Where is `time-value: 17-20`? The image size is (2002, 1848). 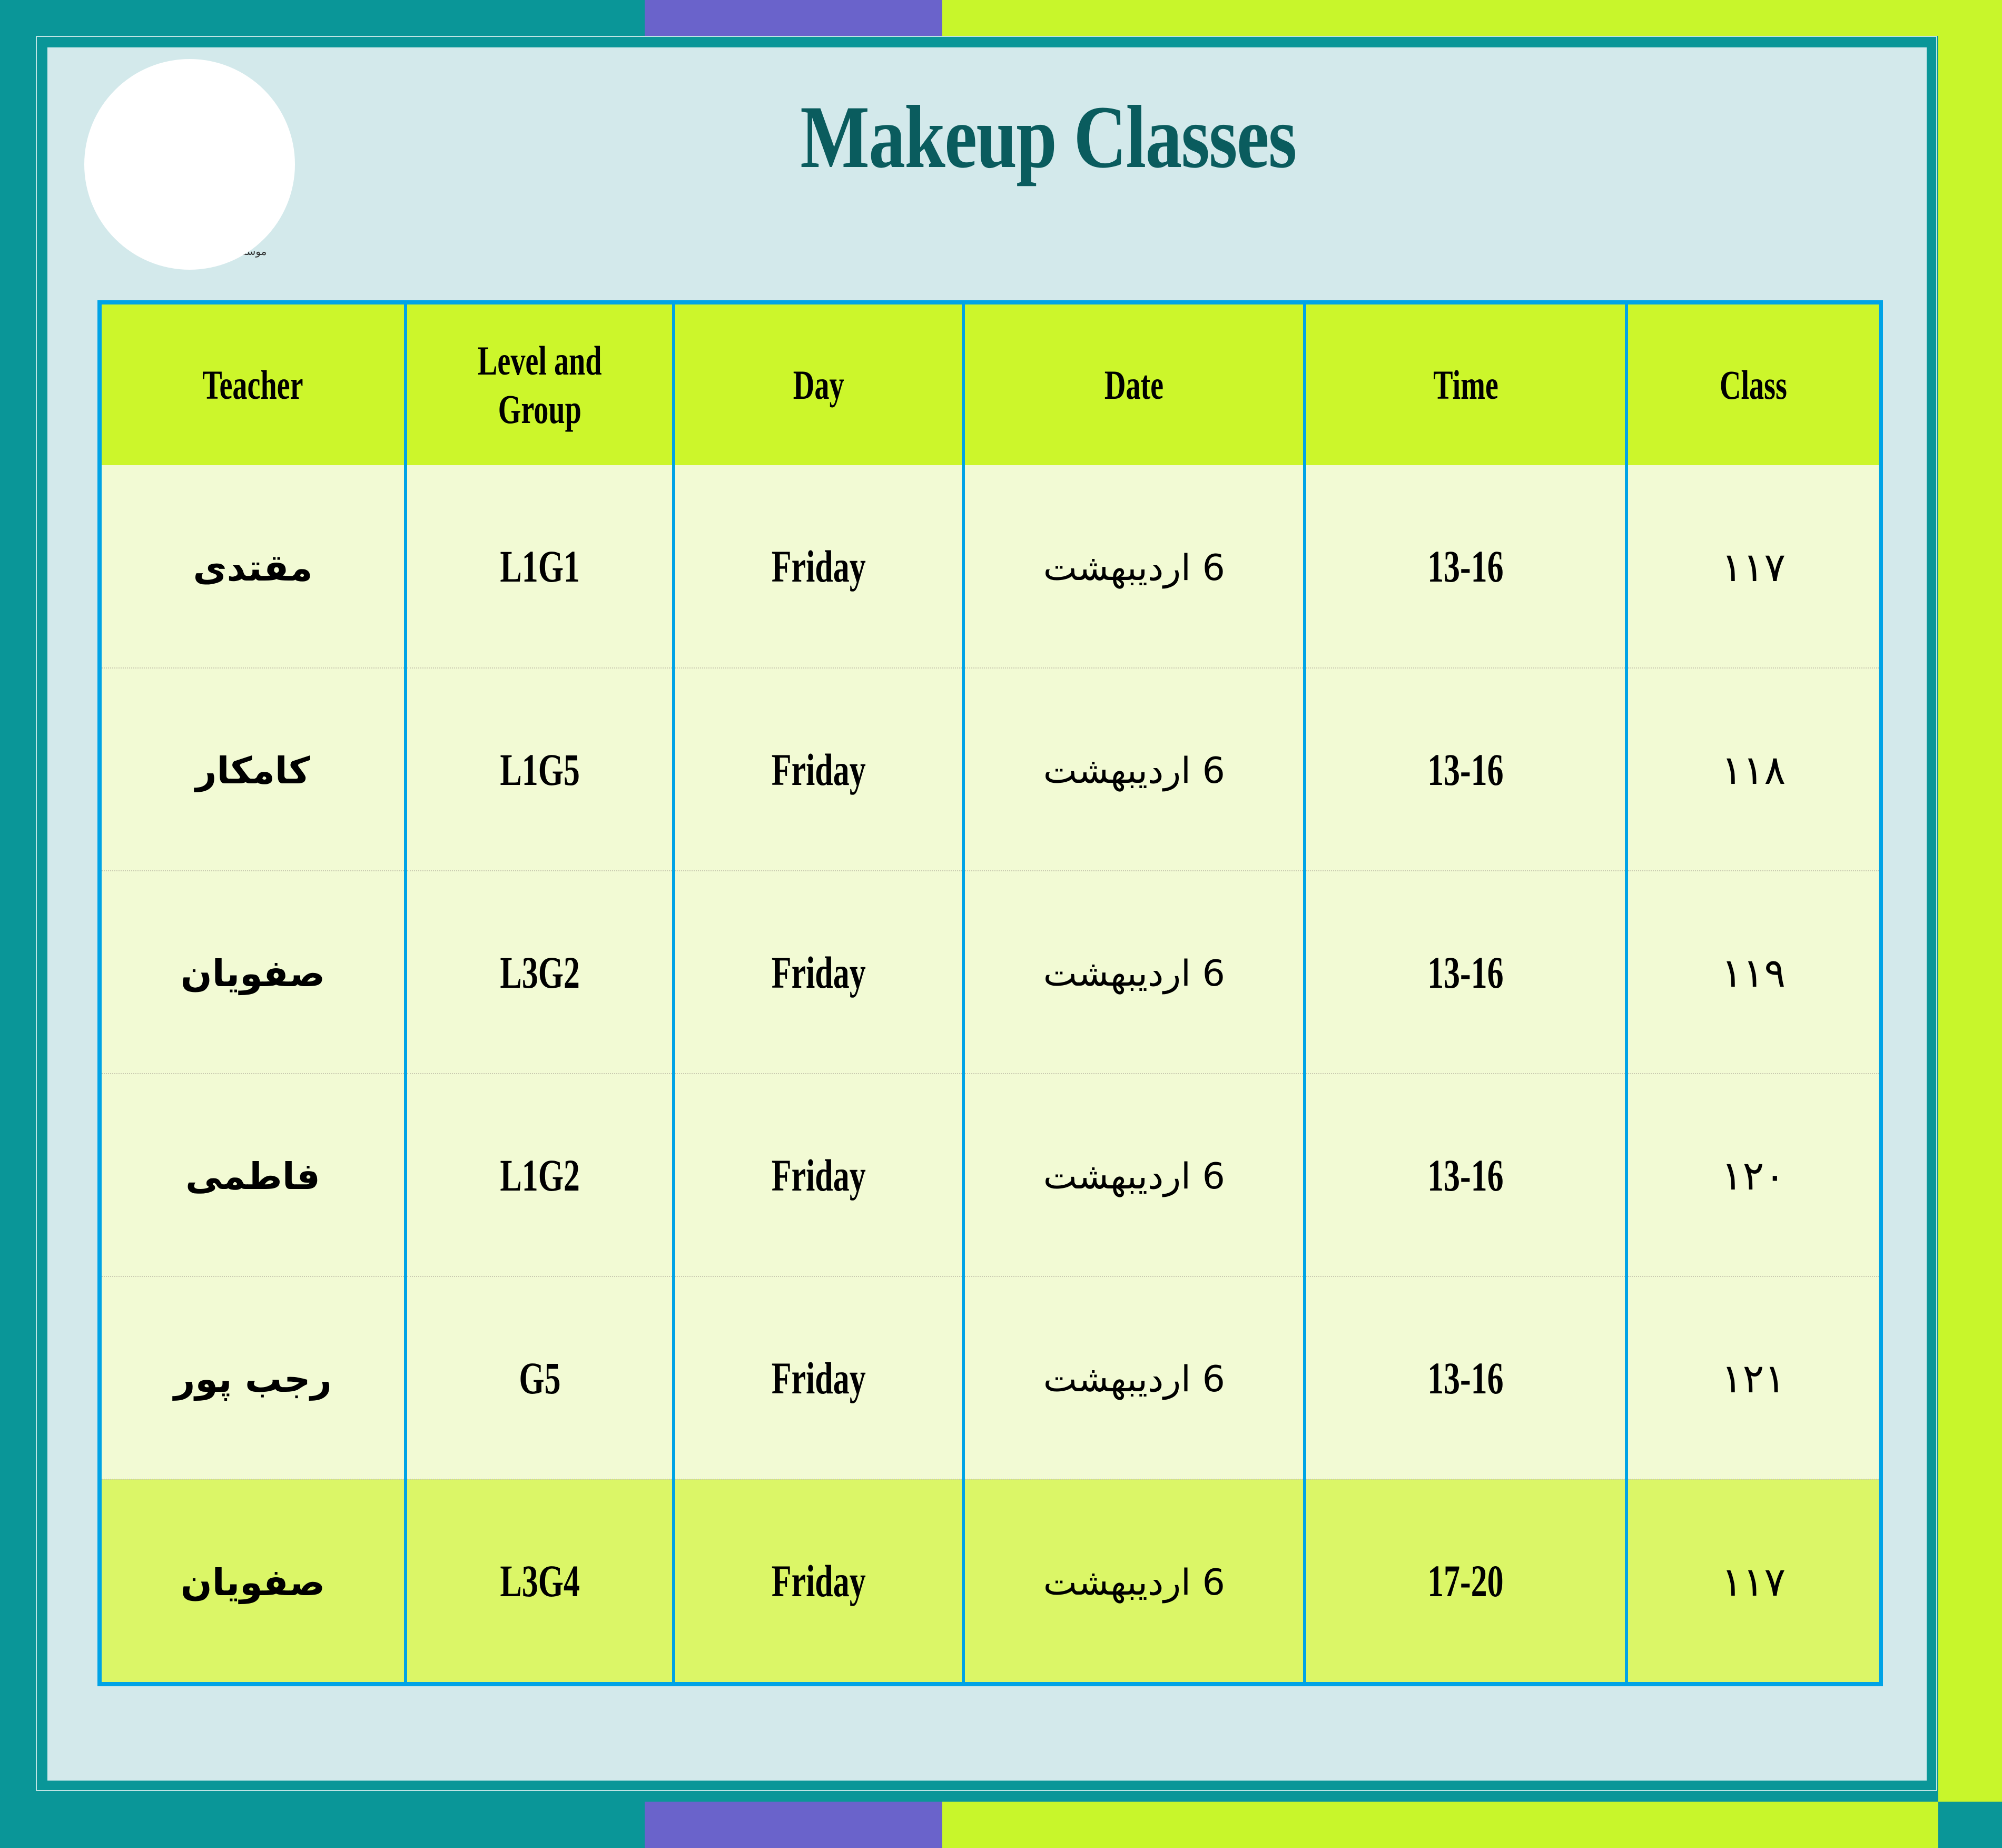 time-value: 17-20 is located at coordinates (1465, 1581).